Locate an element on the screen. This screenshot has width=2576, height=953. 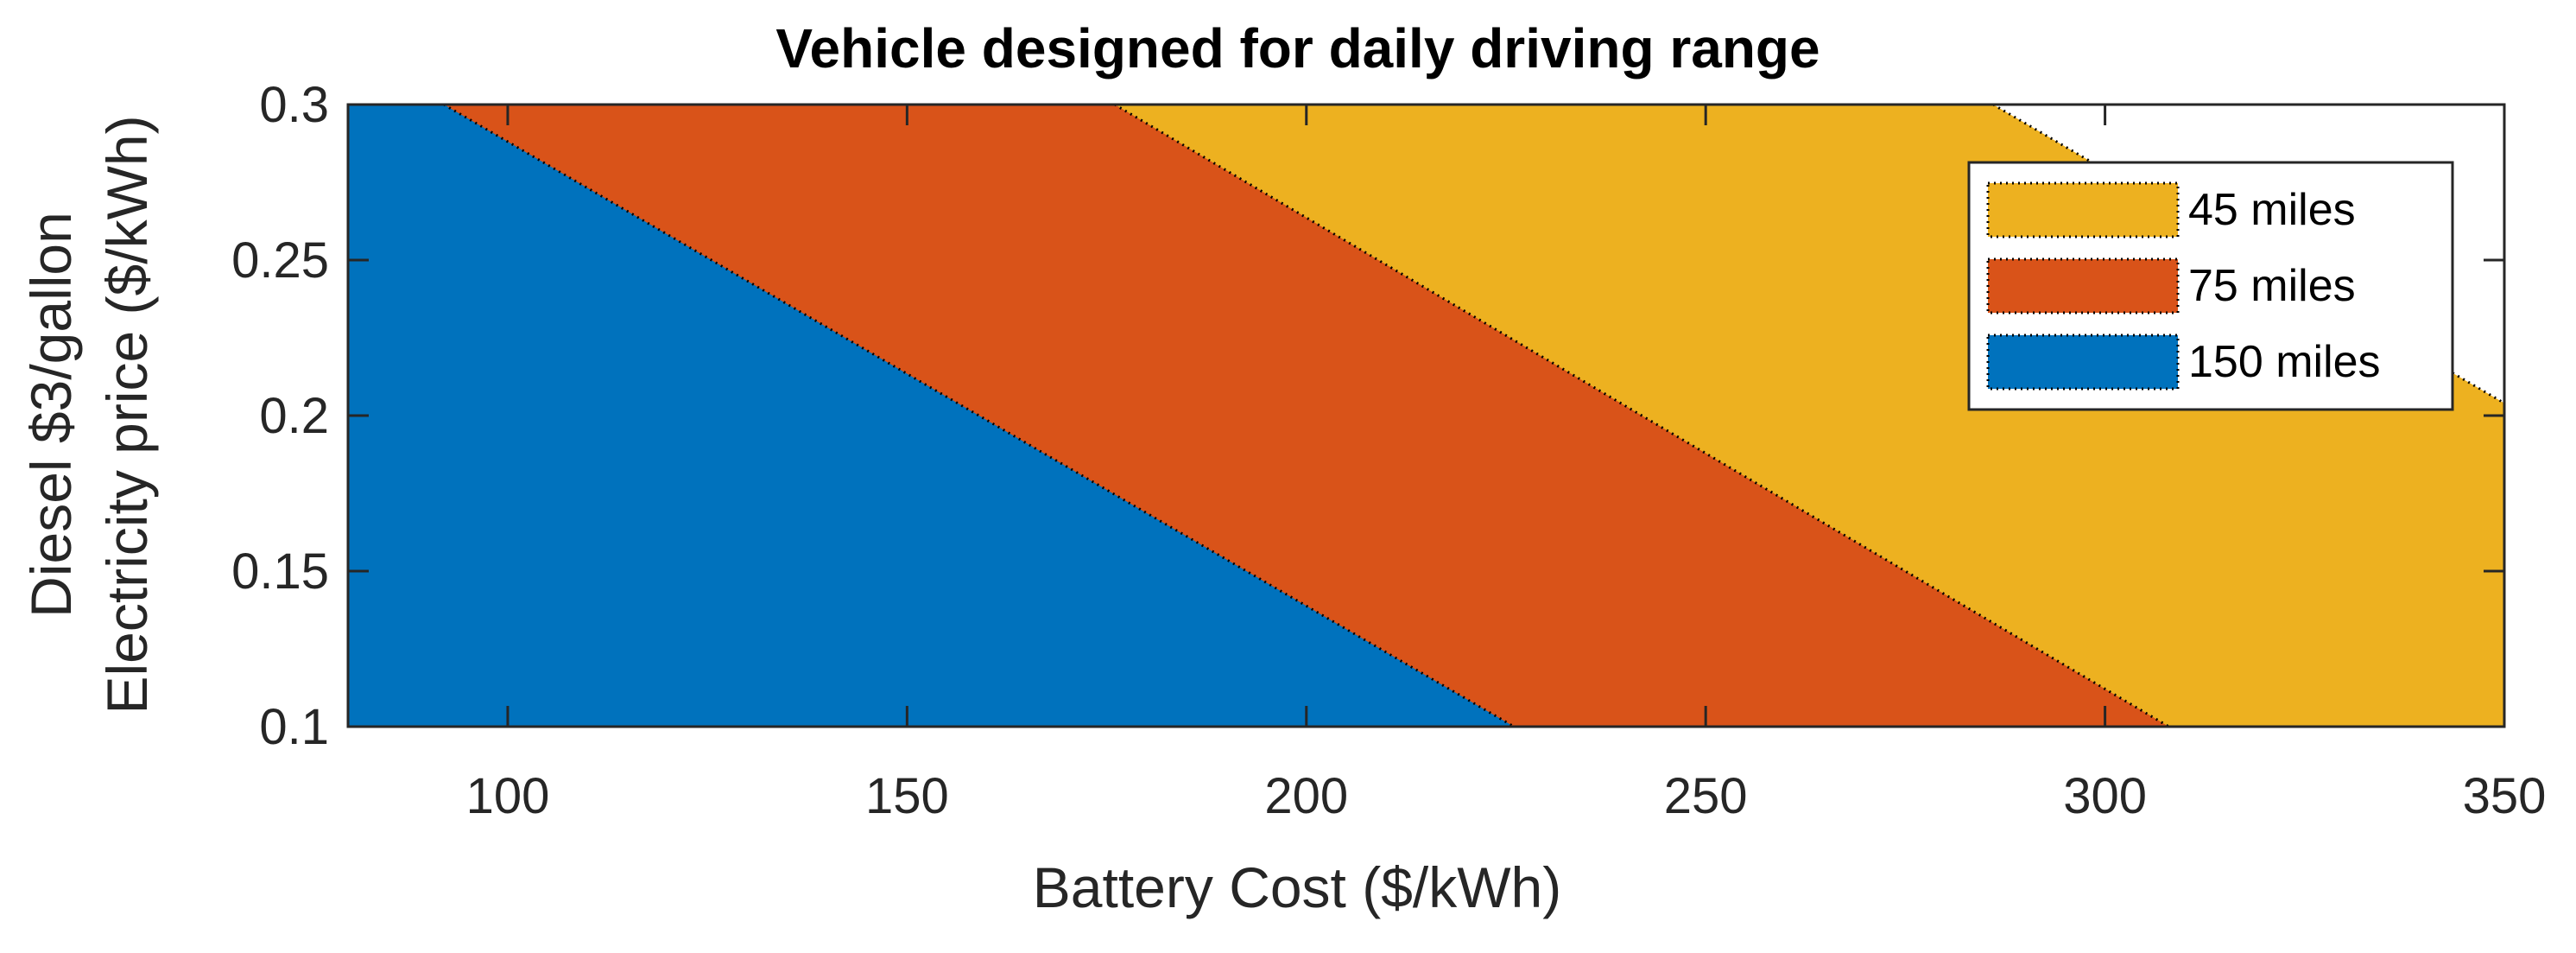
legend-label: 45 miles is located at coordinates (2272, 210).